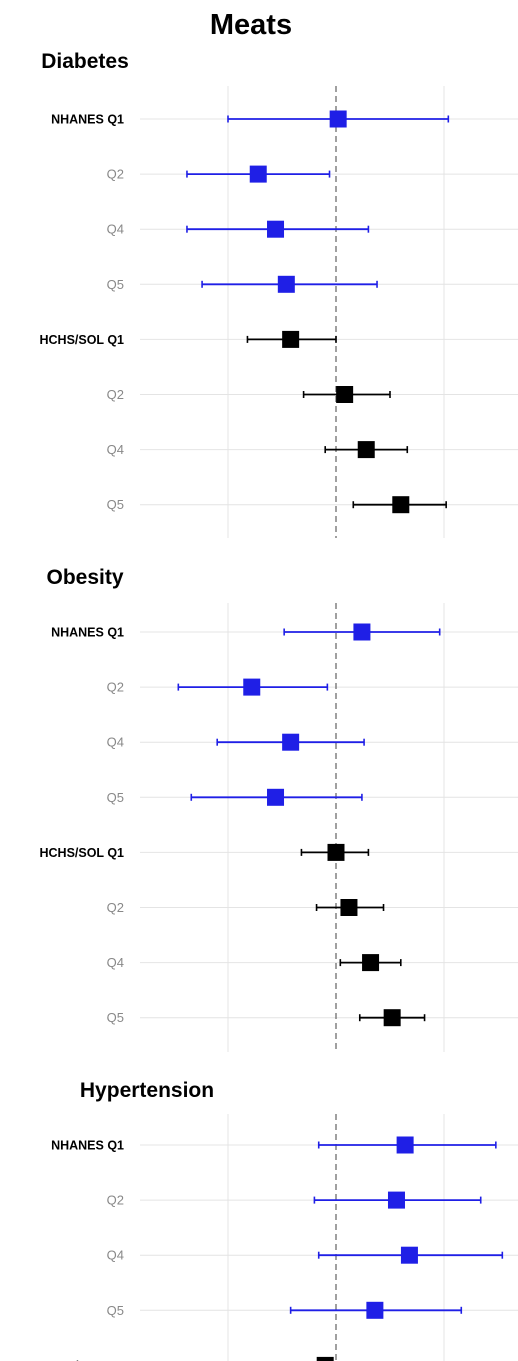  What do you see at coordinates (147, 1090) in the screenshot?
I see `panel-title: Hypertension` at bounding box center [147, 1090].